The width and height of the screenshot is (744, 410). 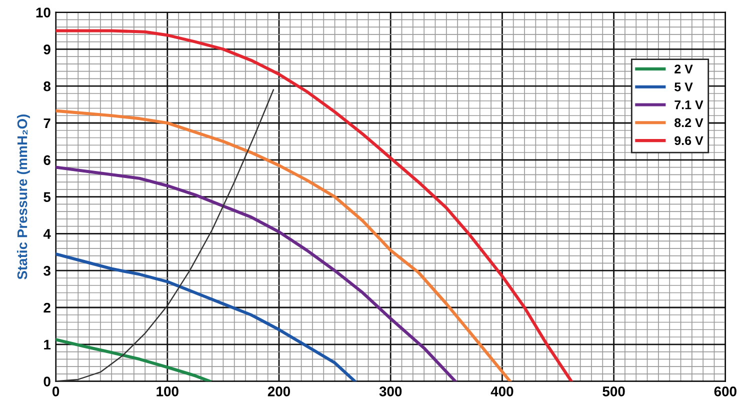 I want to click on y-tick-label: 0, so click(x=47, y=381).